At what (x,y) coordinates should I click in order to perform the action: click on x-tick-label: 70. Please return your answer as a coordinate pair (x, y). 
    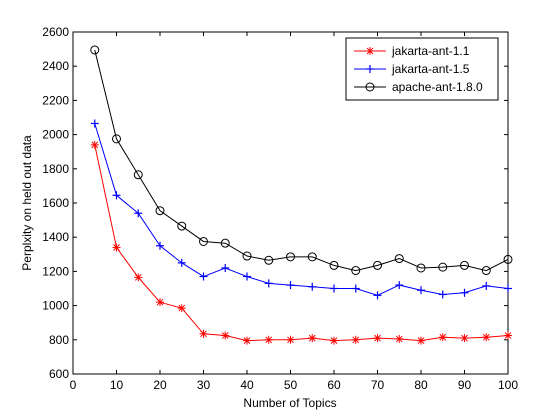
    Looking at the image, I should click on (378, 385).